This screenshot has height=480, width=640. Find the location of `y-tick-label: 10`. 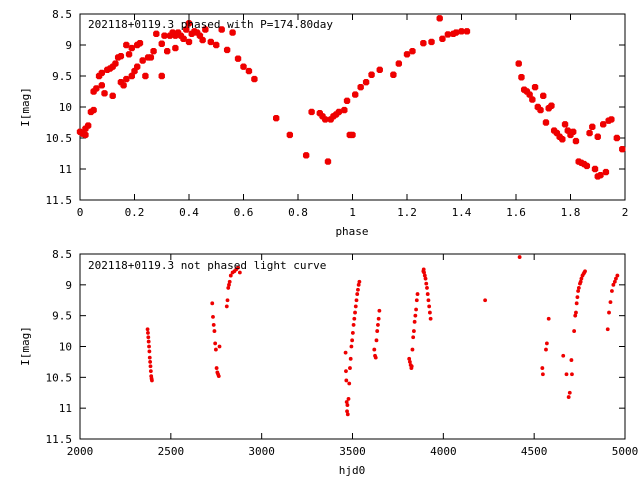

y-tick-label: 10 is located at coordinates (65, 347).